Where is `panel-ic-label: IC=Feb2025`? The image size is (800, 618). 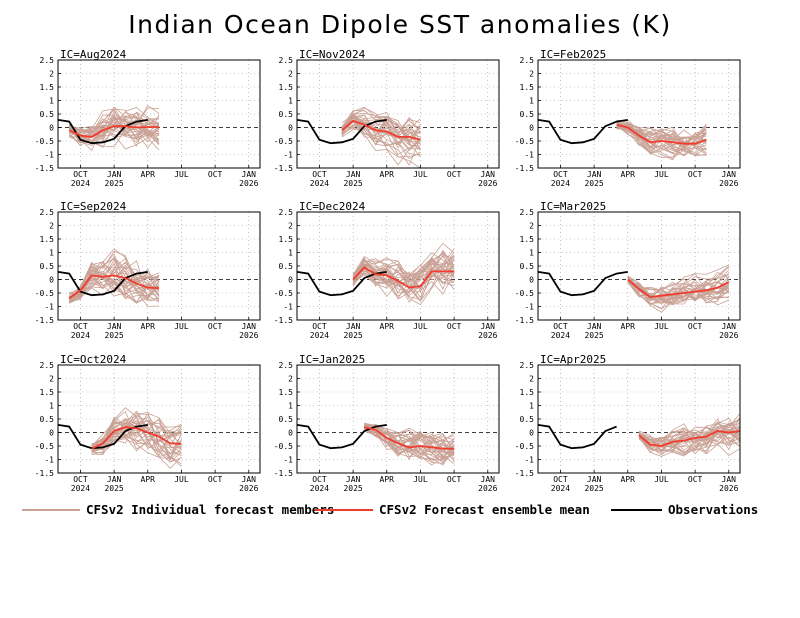 panel-ic-label: IC=Feb2025 is located at coordinates (573, 54).